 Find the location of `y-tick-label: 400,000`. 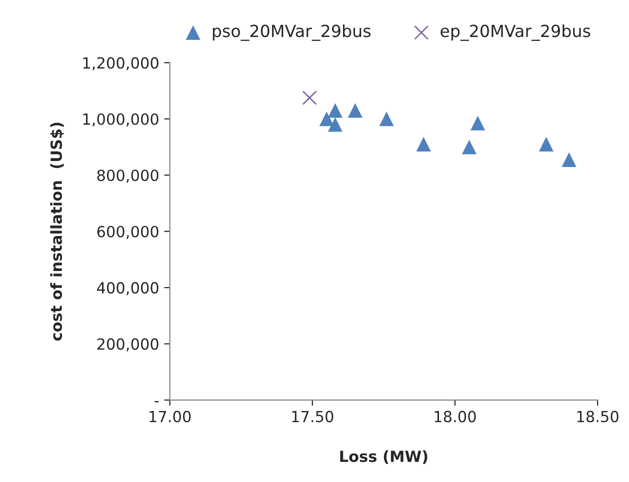

y-tick-label: 400,000 is located at coordinates (127, 289).